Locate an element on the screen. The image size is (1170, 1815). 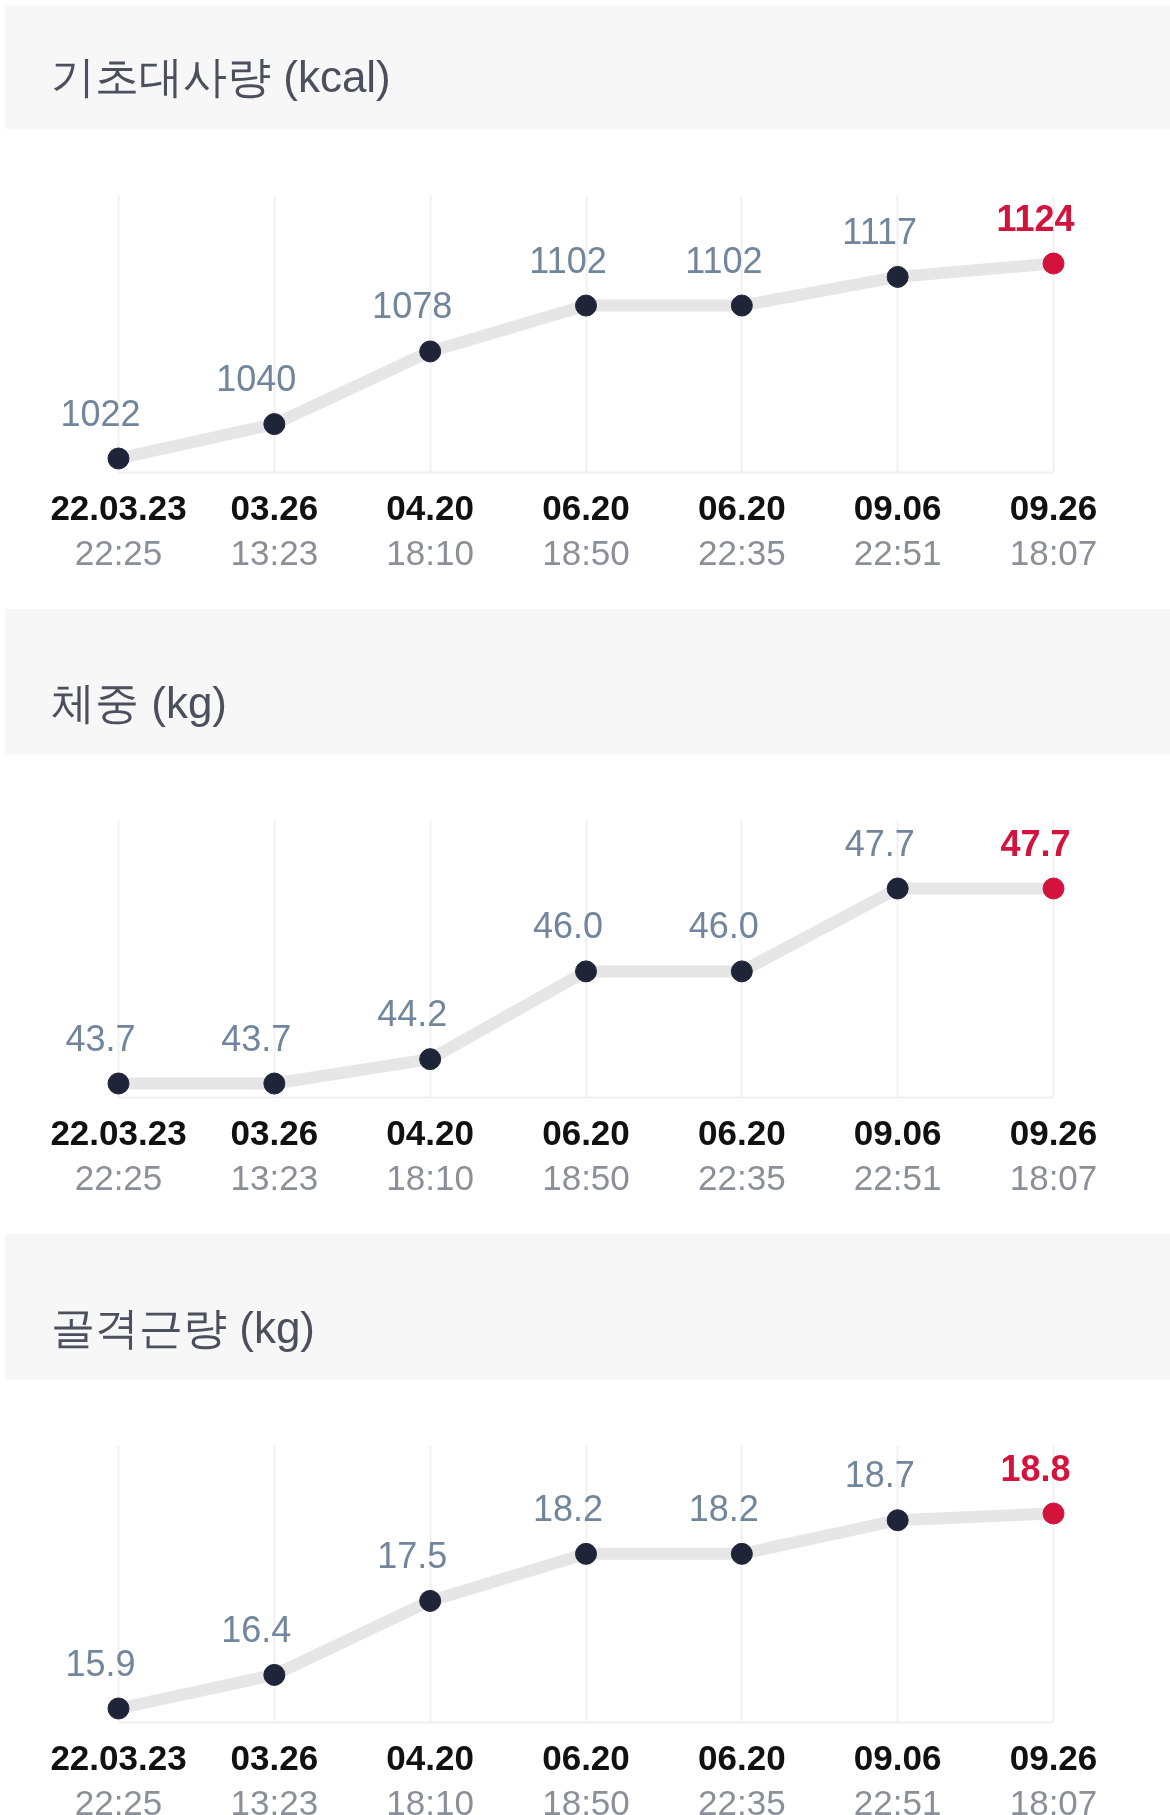
data-label: 18.8 is located at coordinates (1035, 1468).